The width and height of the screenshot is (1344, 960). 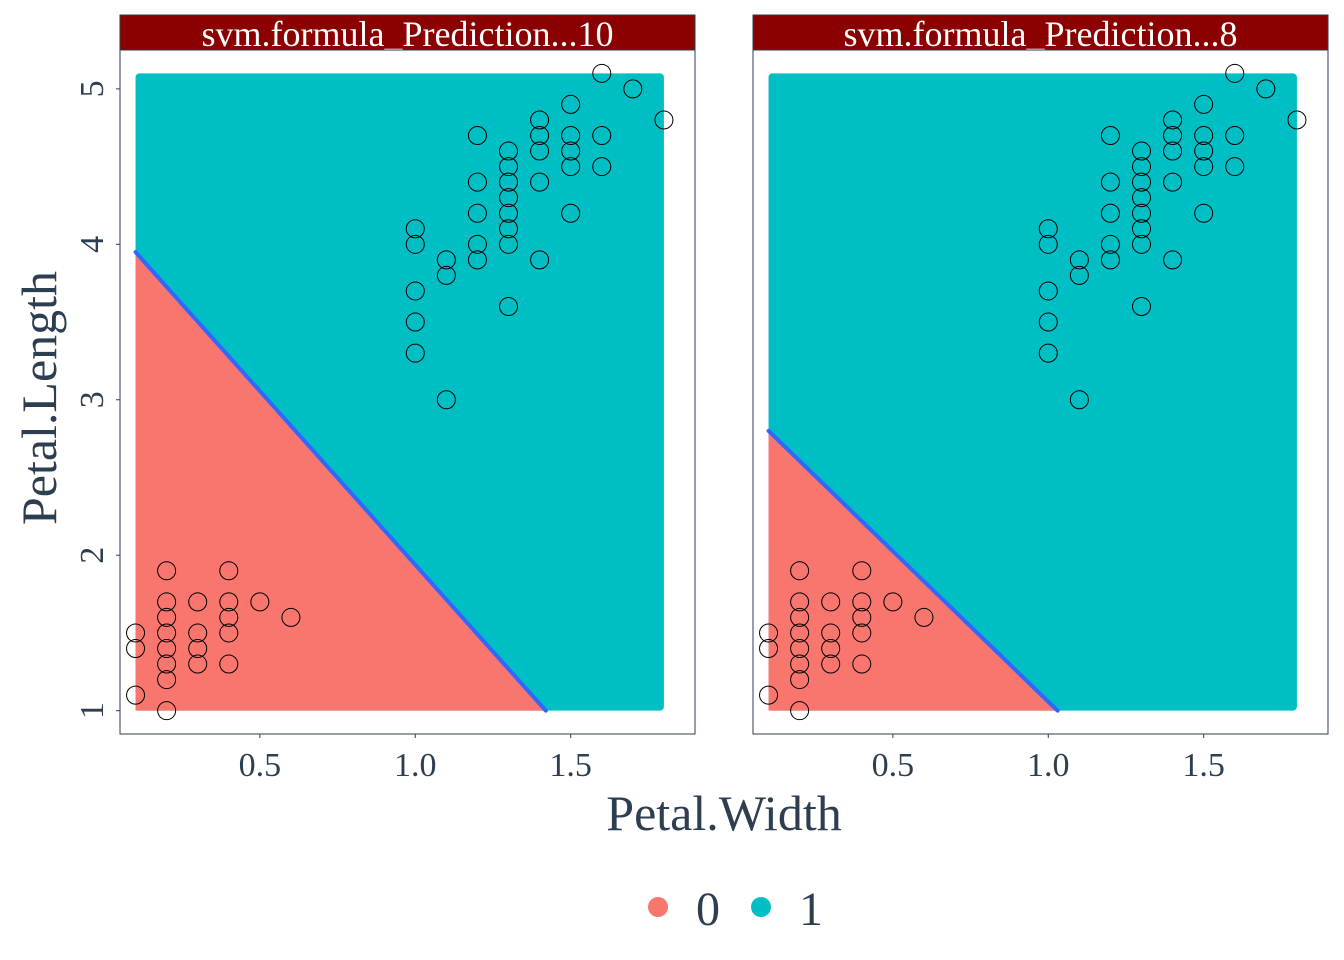 What do you see at coordinates (735, 909) in the screenshot?
I see `legend: 0 1` at bounding box center [735, 909].